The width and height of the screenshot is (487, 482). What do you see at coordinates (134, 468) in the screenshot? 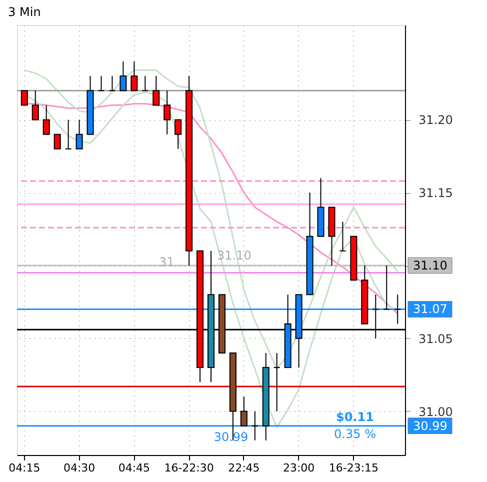
I see `x-tick-label: 04:45` at bounding box center [134, 468].